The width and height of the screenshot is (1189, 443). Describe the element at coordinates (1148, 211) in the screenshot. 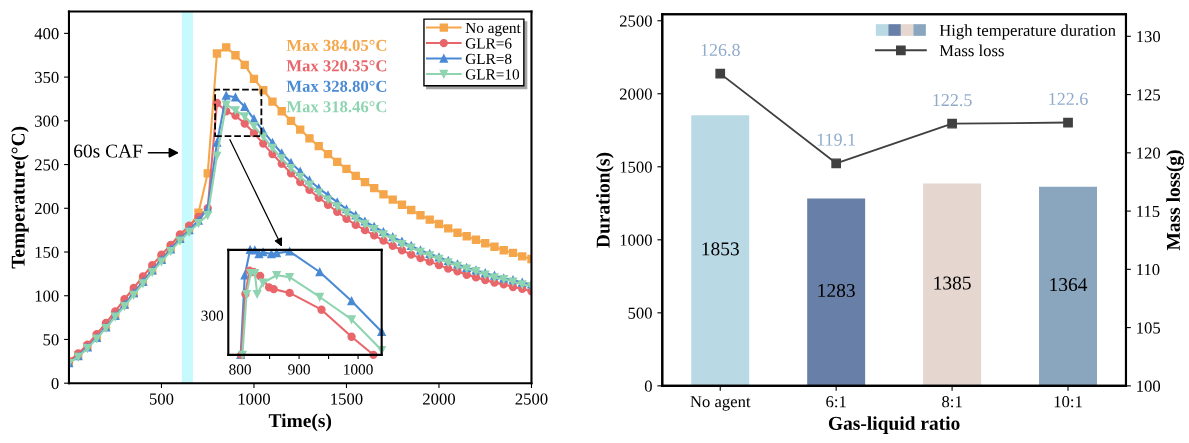

I see `y2-tick-label: 115` at that location.